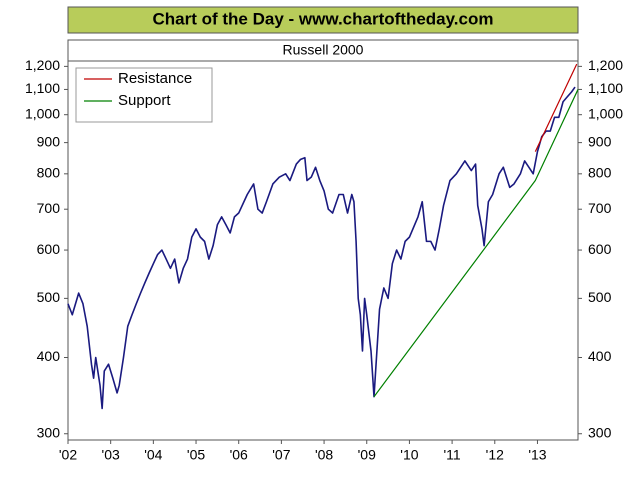 The height and width of the screenshot is (479, 640). I want to click on y2-tick-label: 300, so click(600, 432).